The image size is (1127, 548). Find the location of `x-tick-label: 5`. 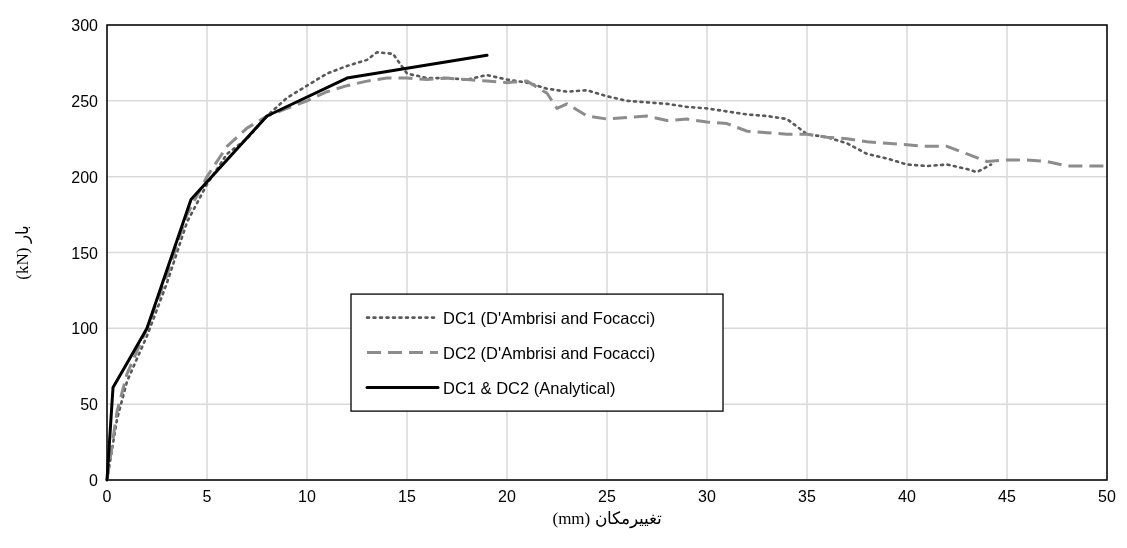

x-tick-label: 5 is located at coordinates (207, 496).